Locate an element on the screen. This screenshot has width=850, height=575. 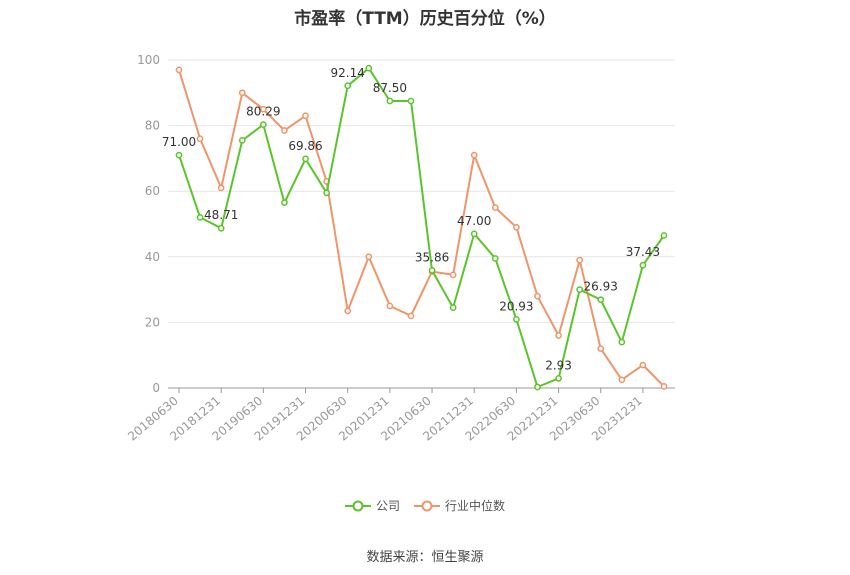
y-tick-label: 40 is located at coordinates (152, 257).